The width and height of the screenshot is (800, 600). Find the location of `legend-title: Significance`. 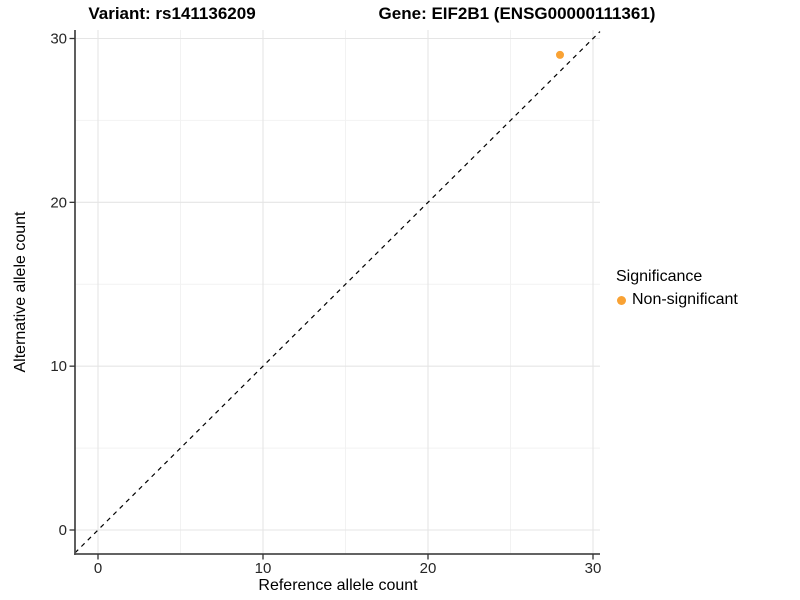

legend-title: Significance is located at coordinates (659, 276).